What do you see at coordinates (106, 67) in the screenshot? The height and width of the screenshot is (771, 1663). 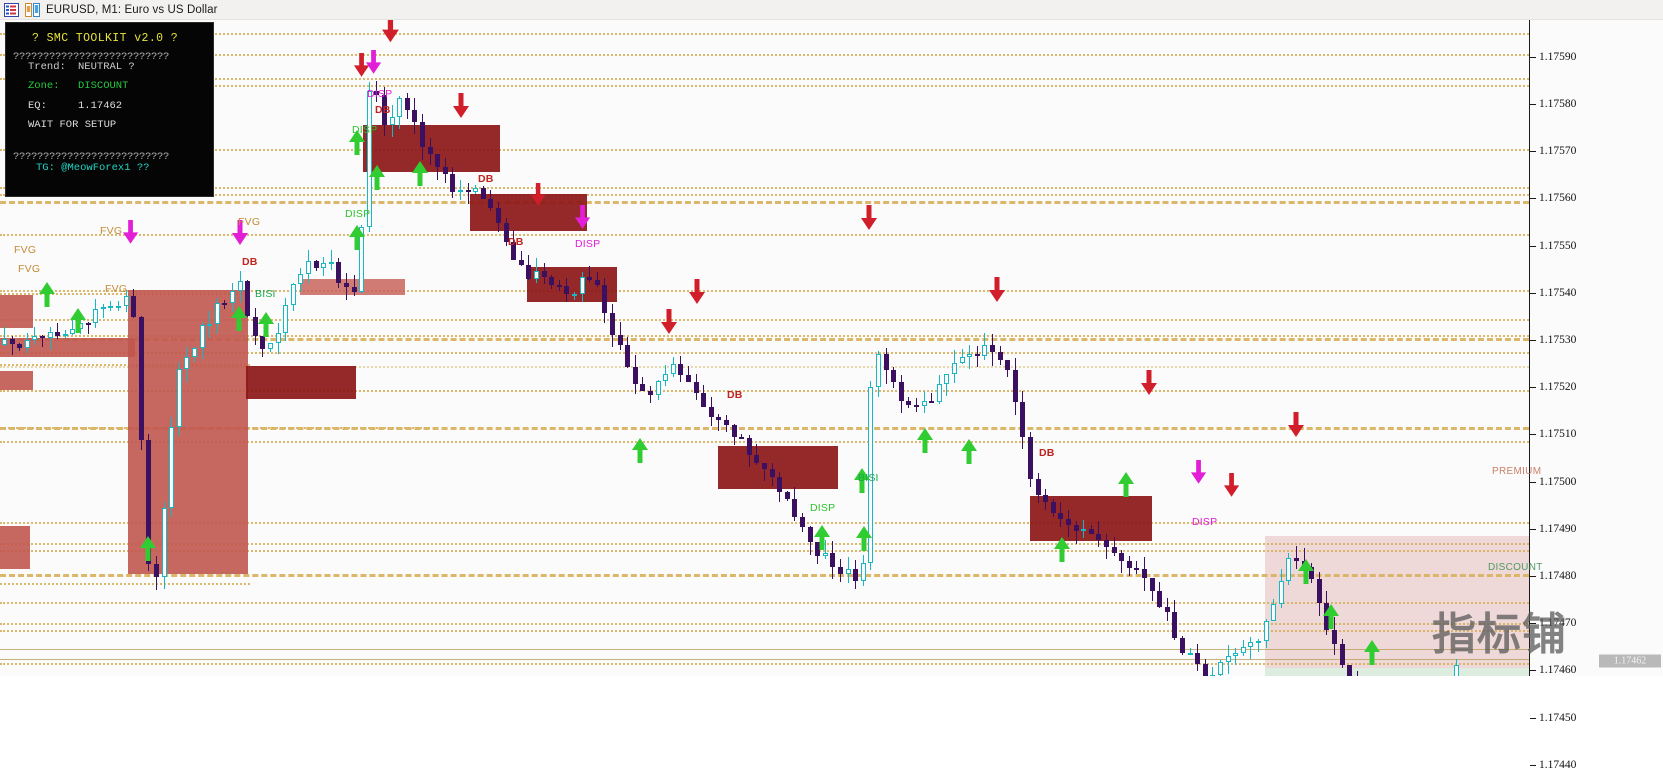 I see `trend-value: NEUTRAL ?` at bounding box center [106, 67].